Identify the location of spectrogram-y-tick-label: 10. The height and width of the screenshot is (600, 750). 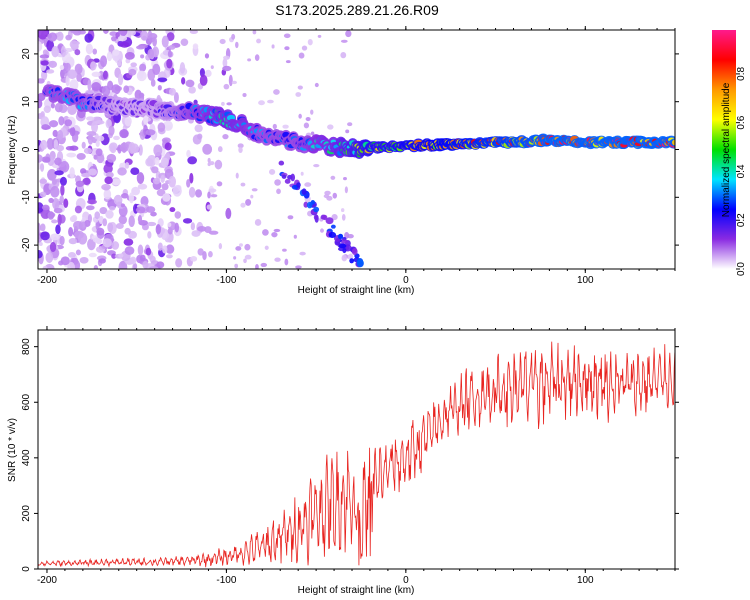
(26, 102).